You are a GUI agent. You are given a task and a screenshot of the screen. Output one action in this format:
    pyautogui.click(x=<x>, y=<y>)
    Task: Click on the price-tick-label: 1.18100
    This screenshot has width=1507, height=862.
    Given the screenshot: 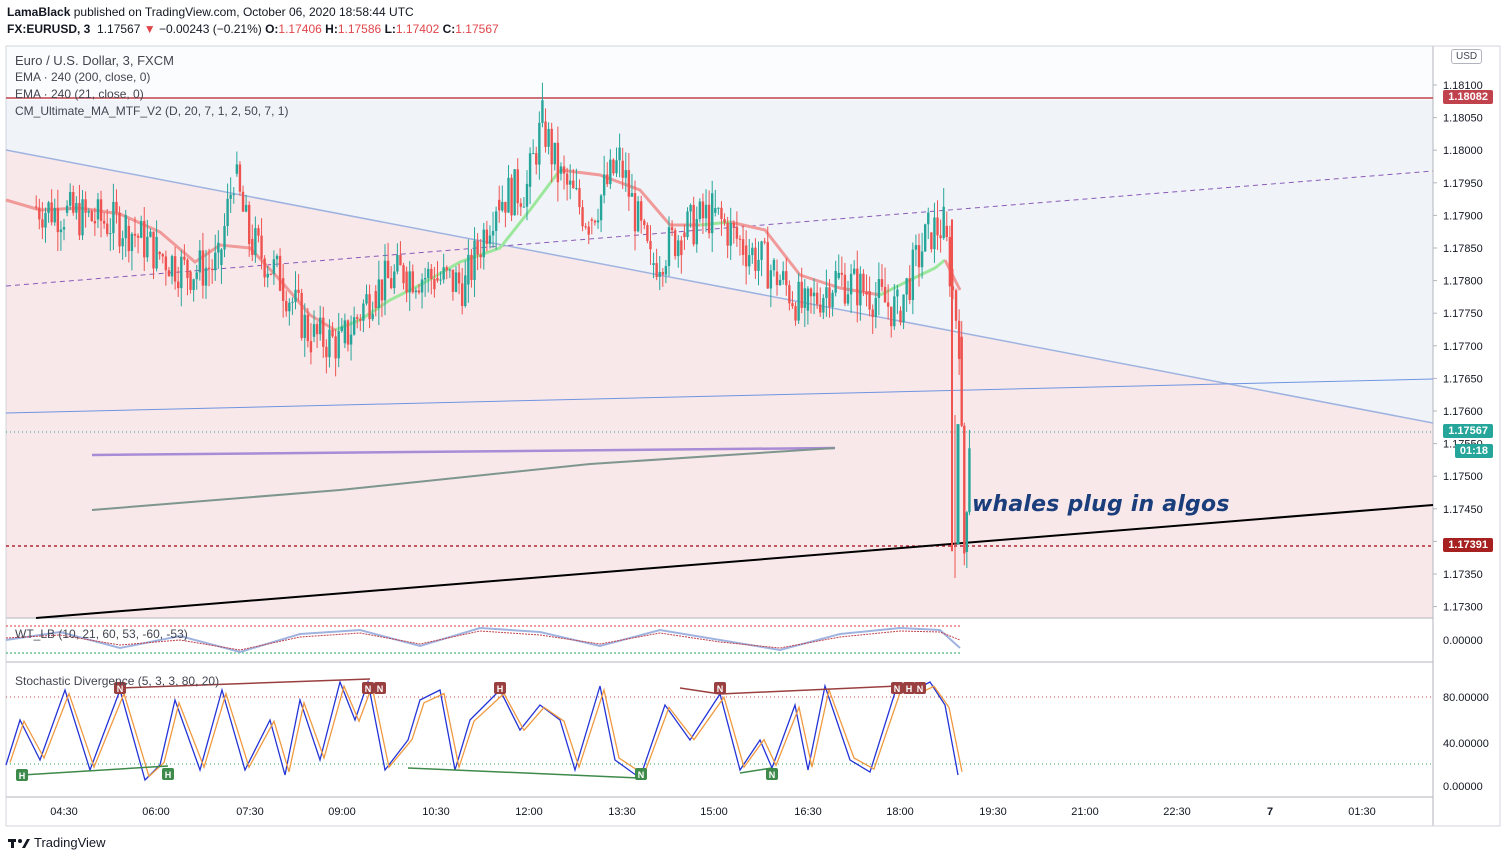 What is the action you would take?
    pyautogui.click(x=1463, y=86)
    